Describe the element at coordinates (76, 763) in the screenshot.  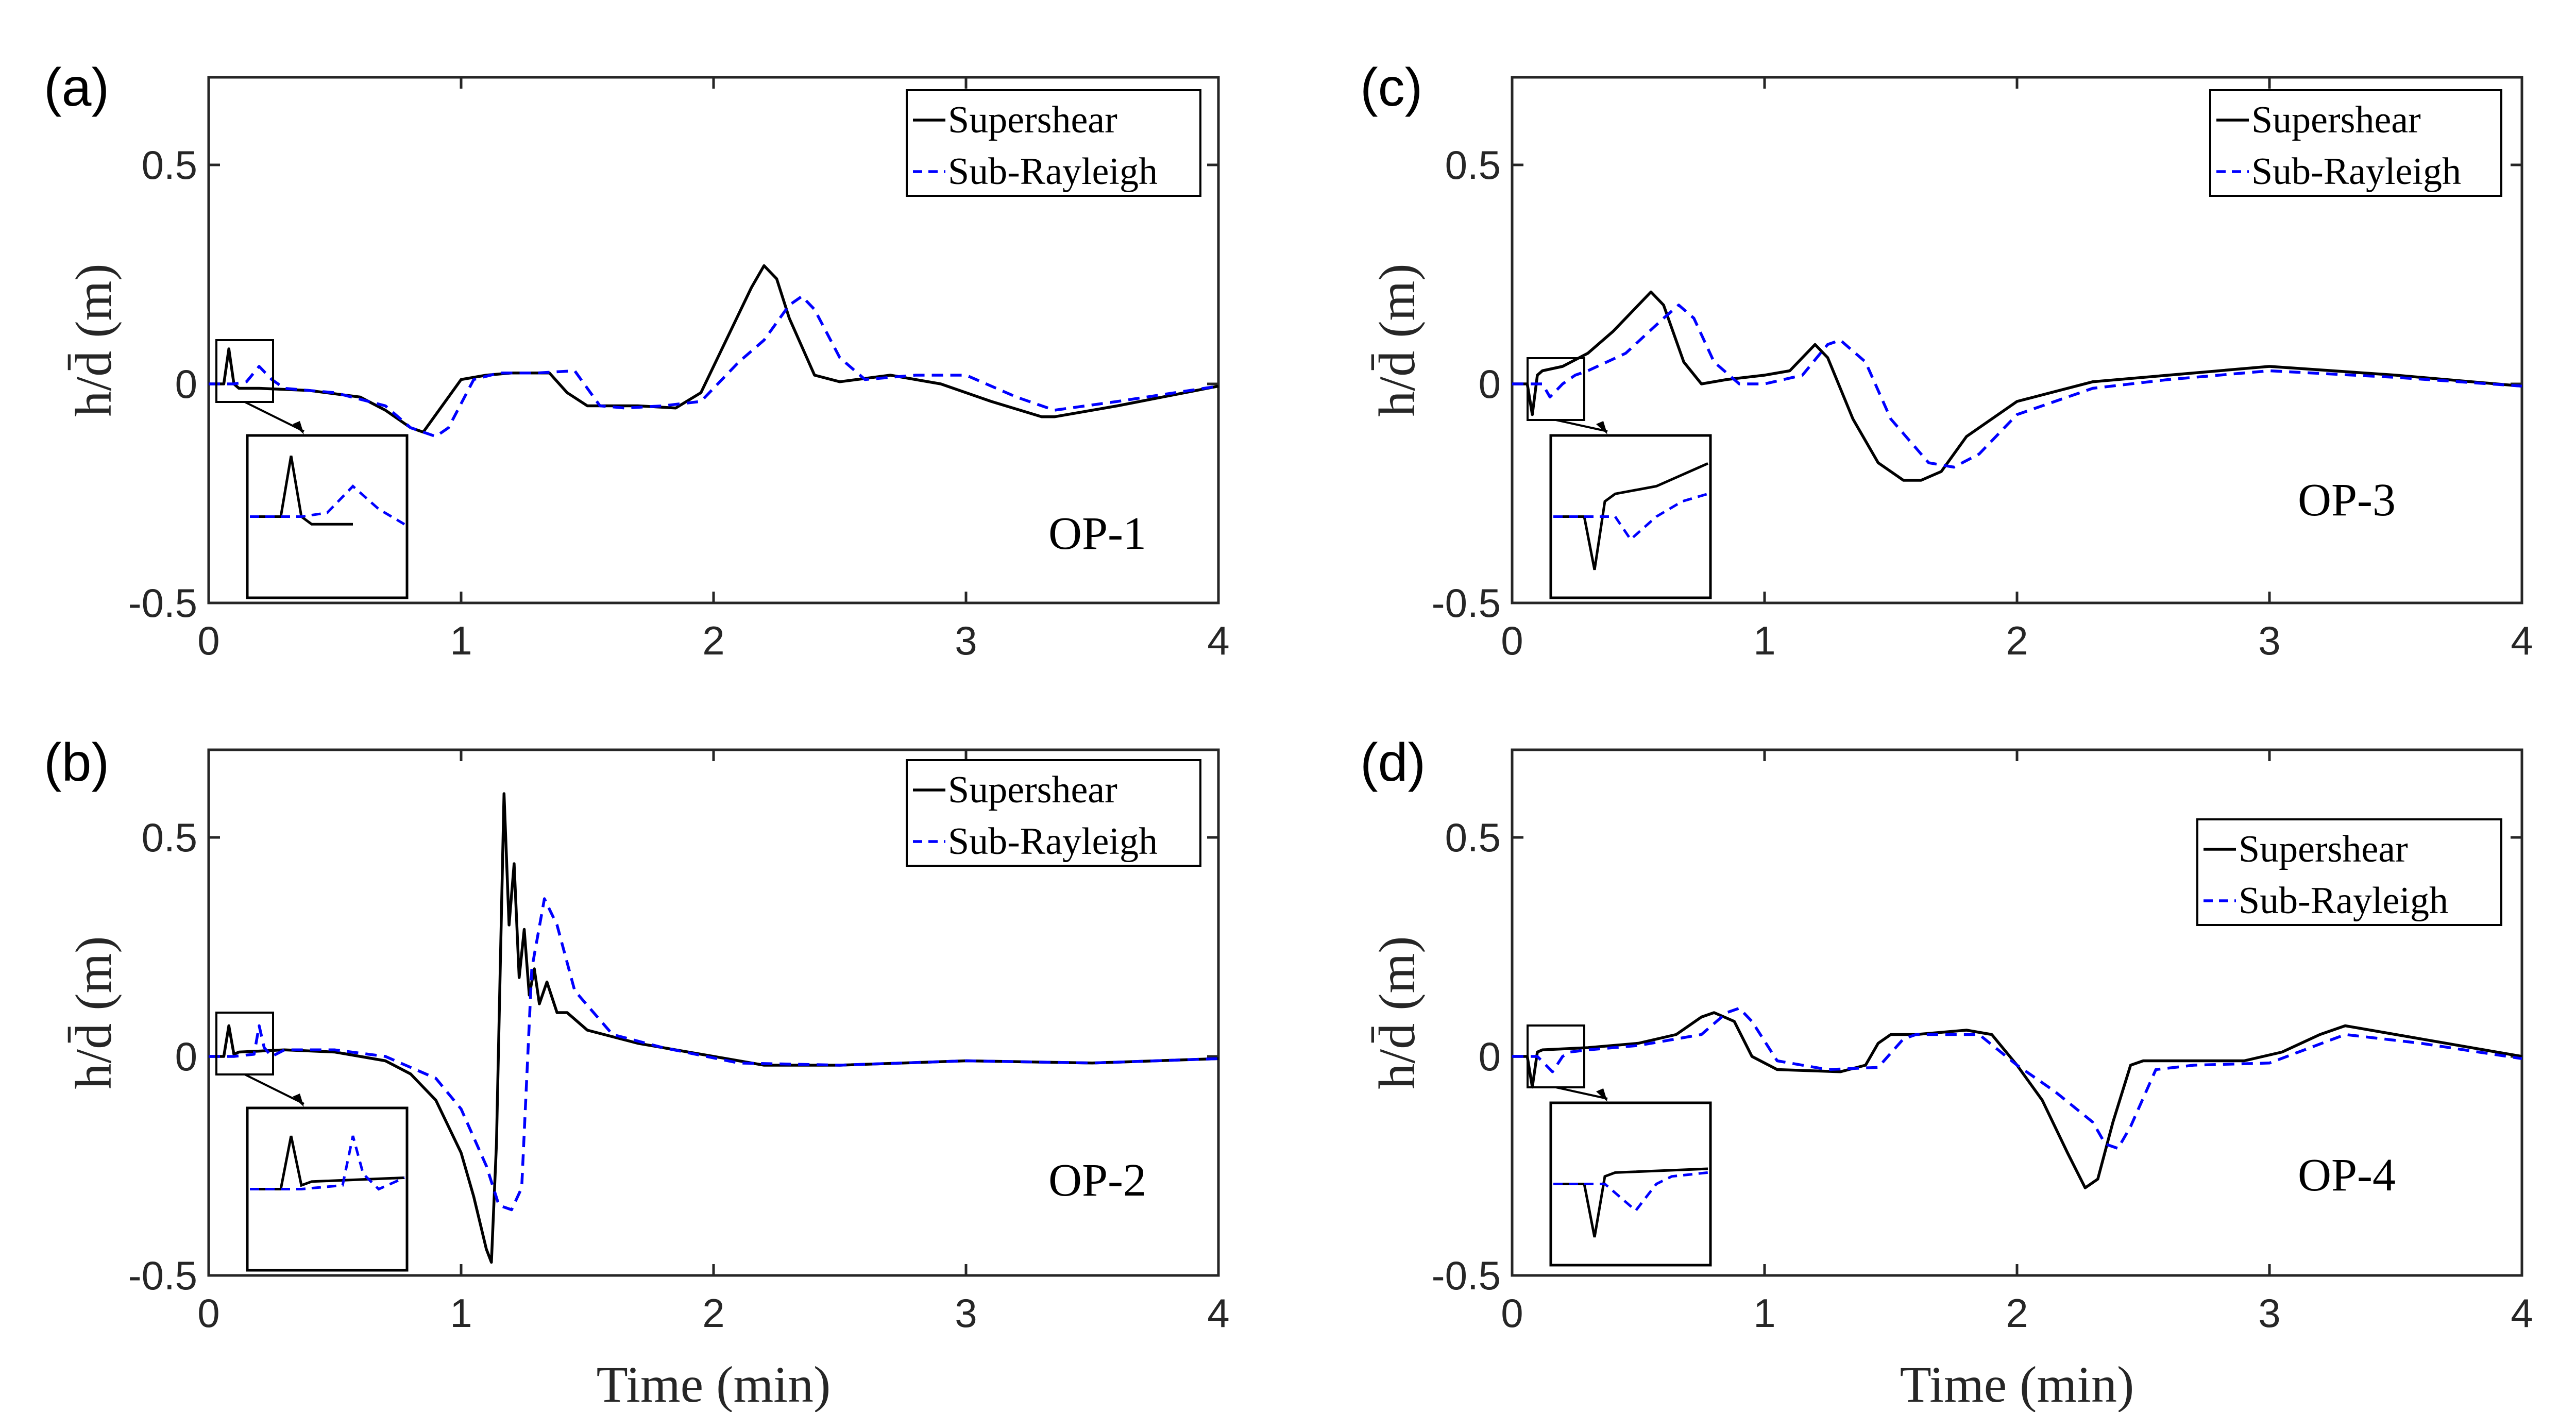
I see `panel-label: (b)` at that location.